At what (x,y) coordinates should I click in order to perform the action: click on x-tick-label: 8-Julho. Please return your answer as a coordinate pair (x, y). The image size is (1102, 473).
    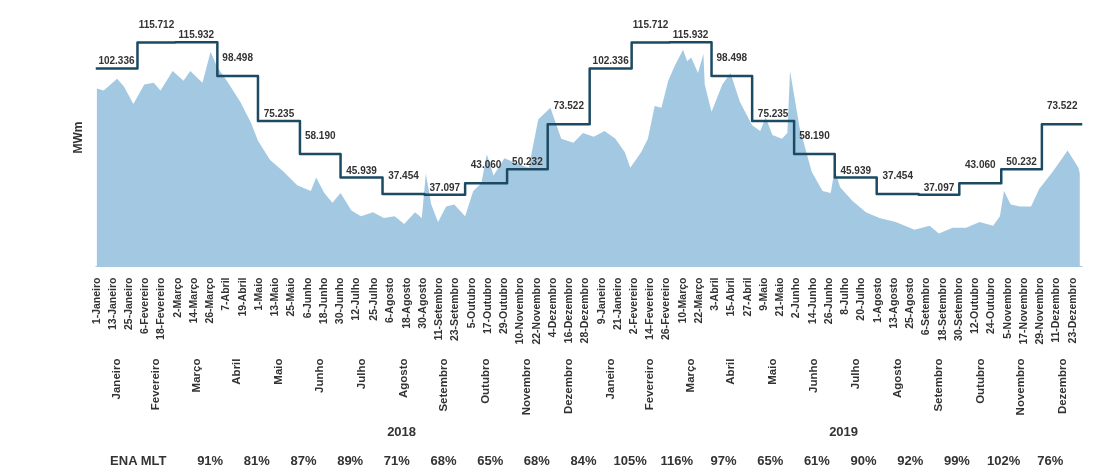
    Looking at the image, I should click on (844, 296).